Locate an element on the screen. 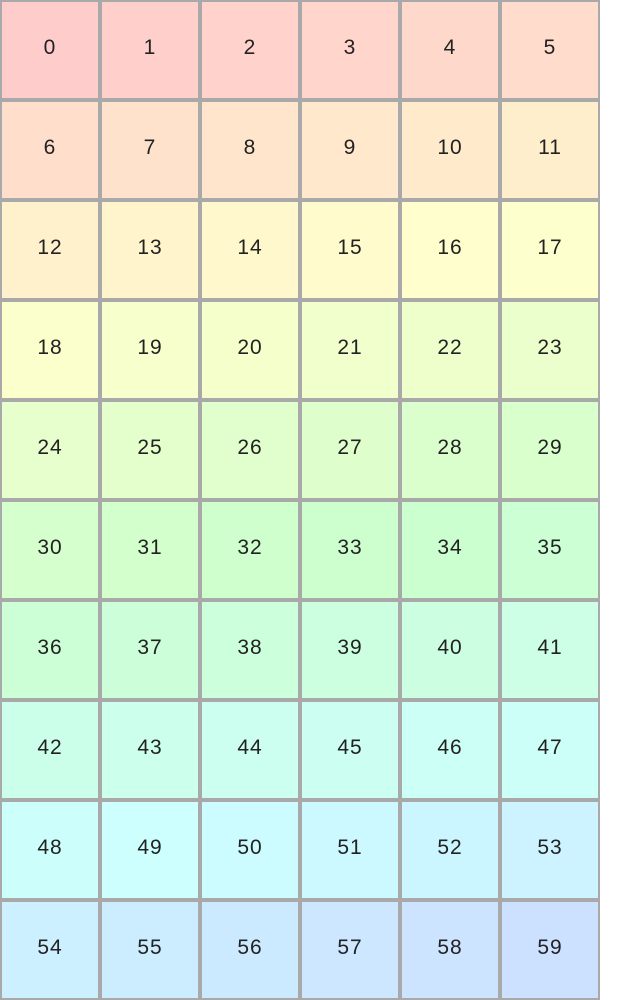 This screenshot has width=640, height=1000. grid-cell: 40 is located at coordinates (450, 650).